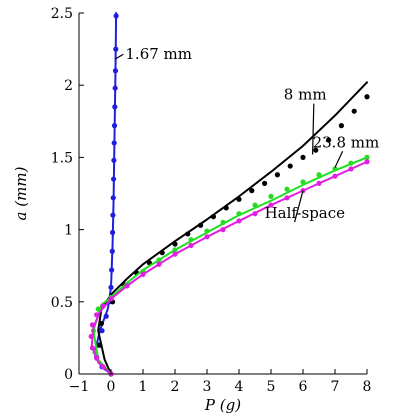 Image resolution: width=416 pixels, height=416 pixels. I want to click on annotation-0: 1.67 mm, so click(153, 54).